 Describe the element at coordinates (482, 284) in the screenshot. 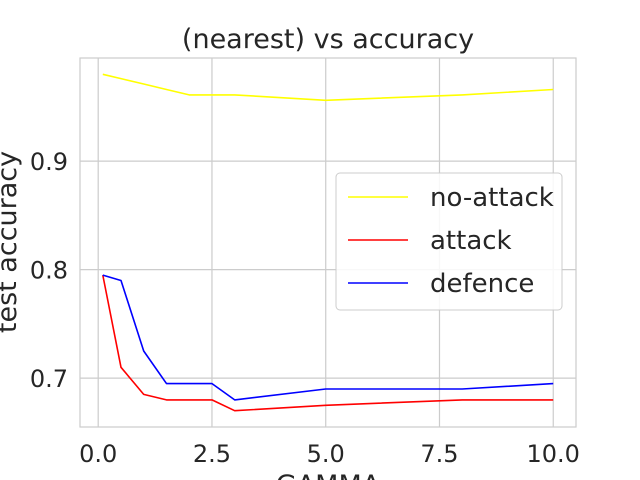

I see `legend-label-defence: defence` at that location.